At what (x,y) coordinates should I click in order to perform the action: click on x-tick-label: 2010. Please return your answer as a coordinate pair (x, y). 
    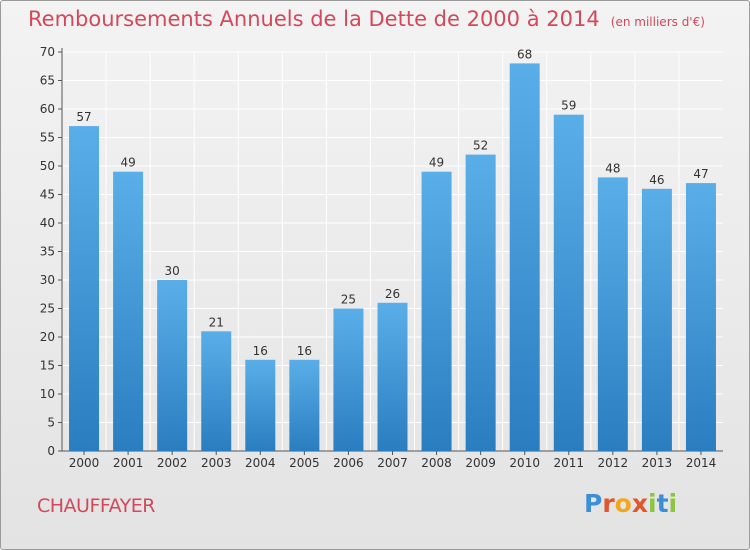
    Looking at the image, I should click on (524, 463).